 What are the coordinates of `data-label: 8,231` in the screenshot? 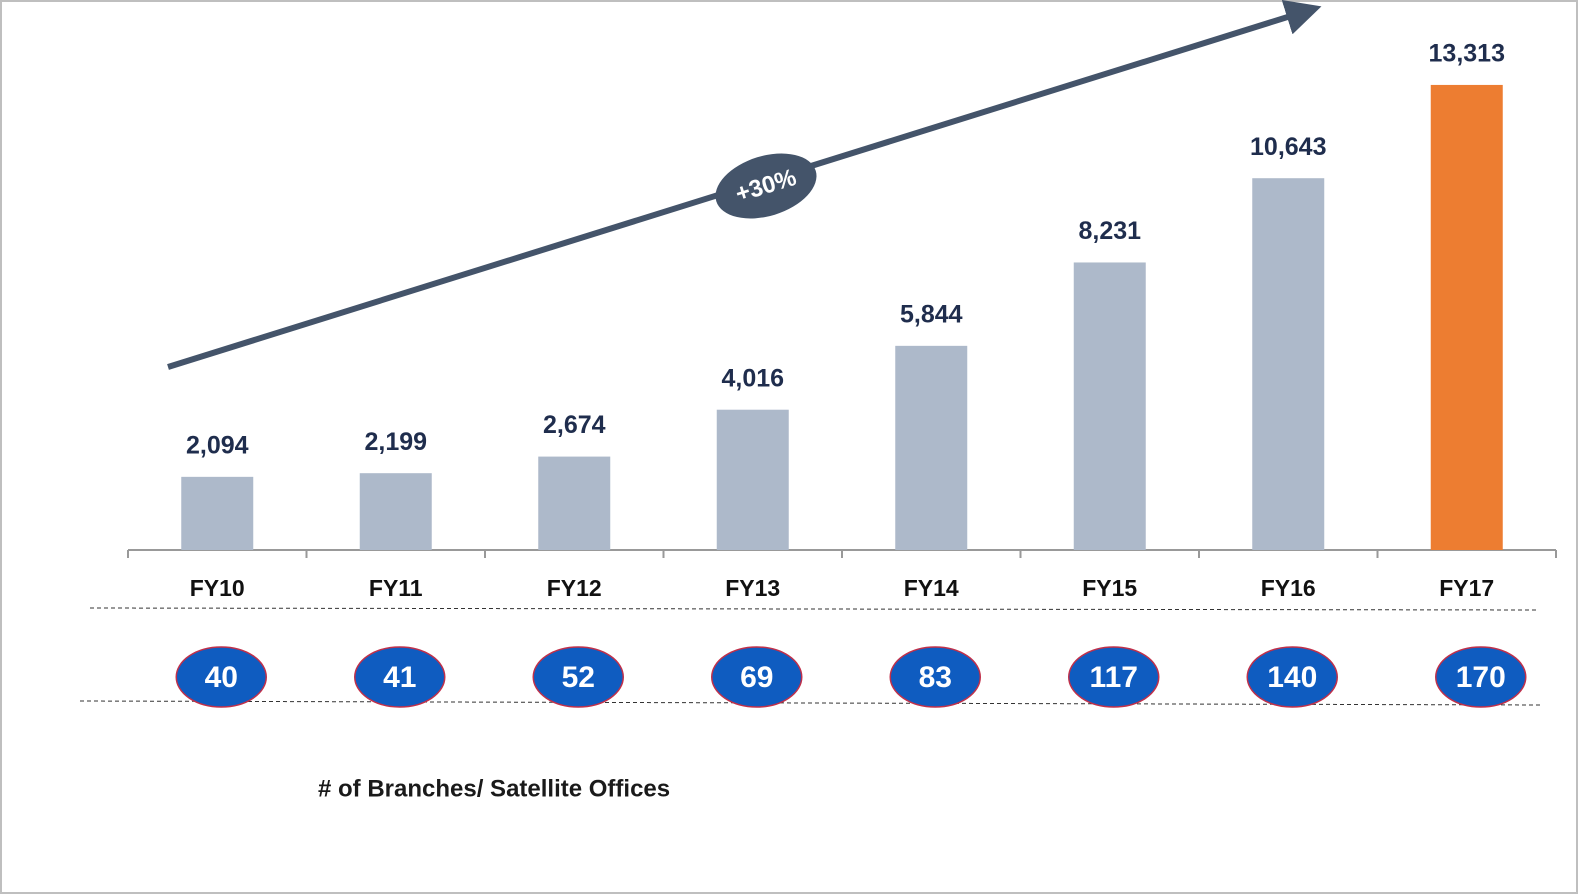 It's located at (1109, 231).